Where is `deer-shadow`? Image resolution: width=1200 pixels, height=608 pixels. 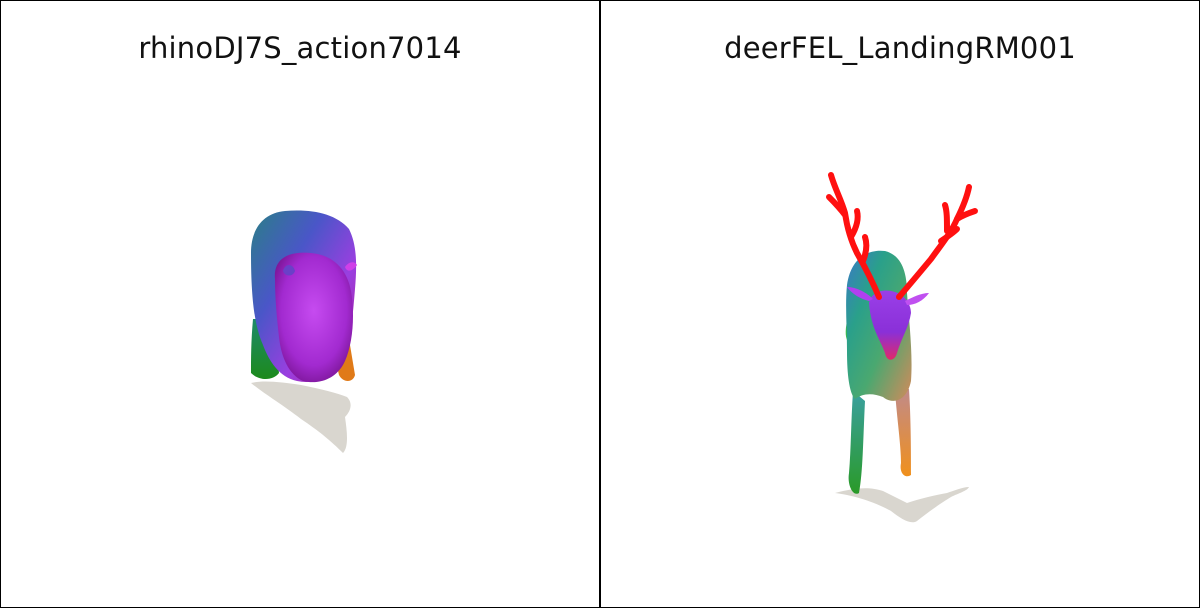
deer-shadow is located at coordinates (902, 505).